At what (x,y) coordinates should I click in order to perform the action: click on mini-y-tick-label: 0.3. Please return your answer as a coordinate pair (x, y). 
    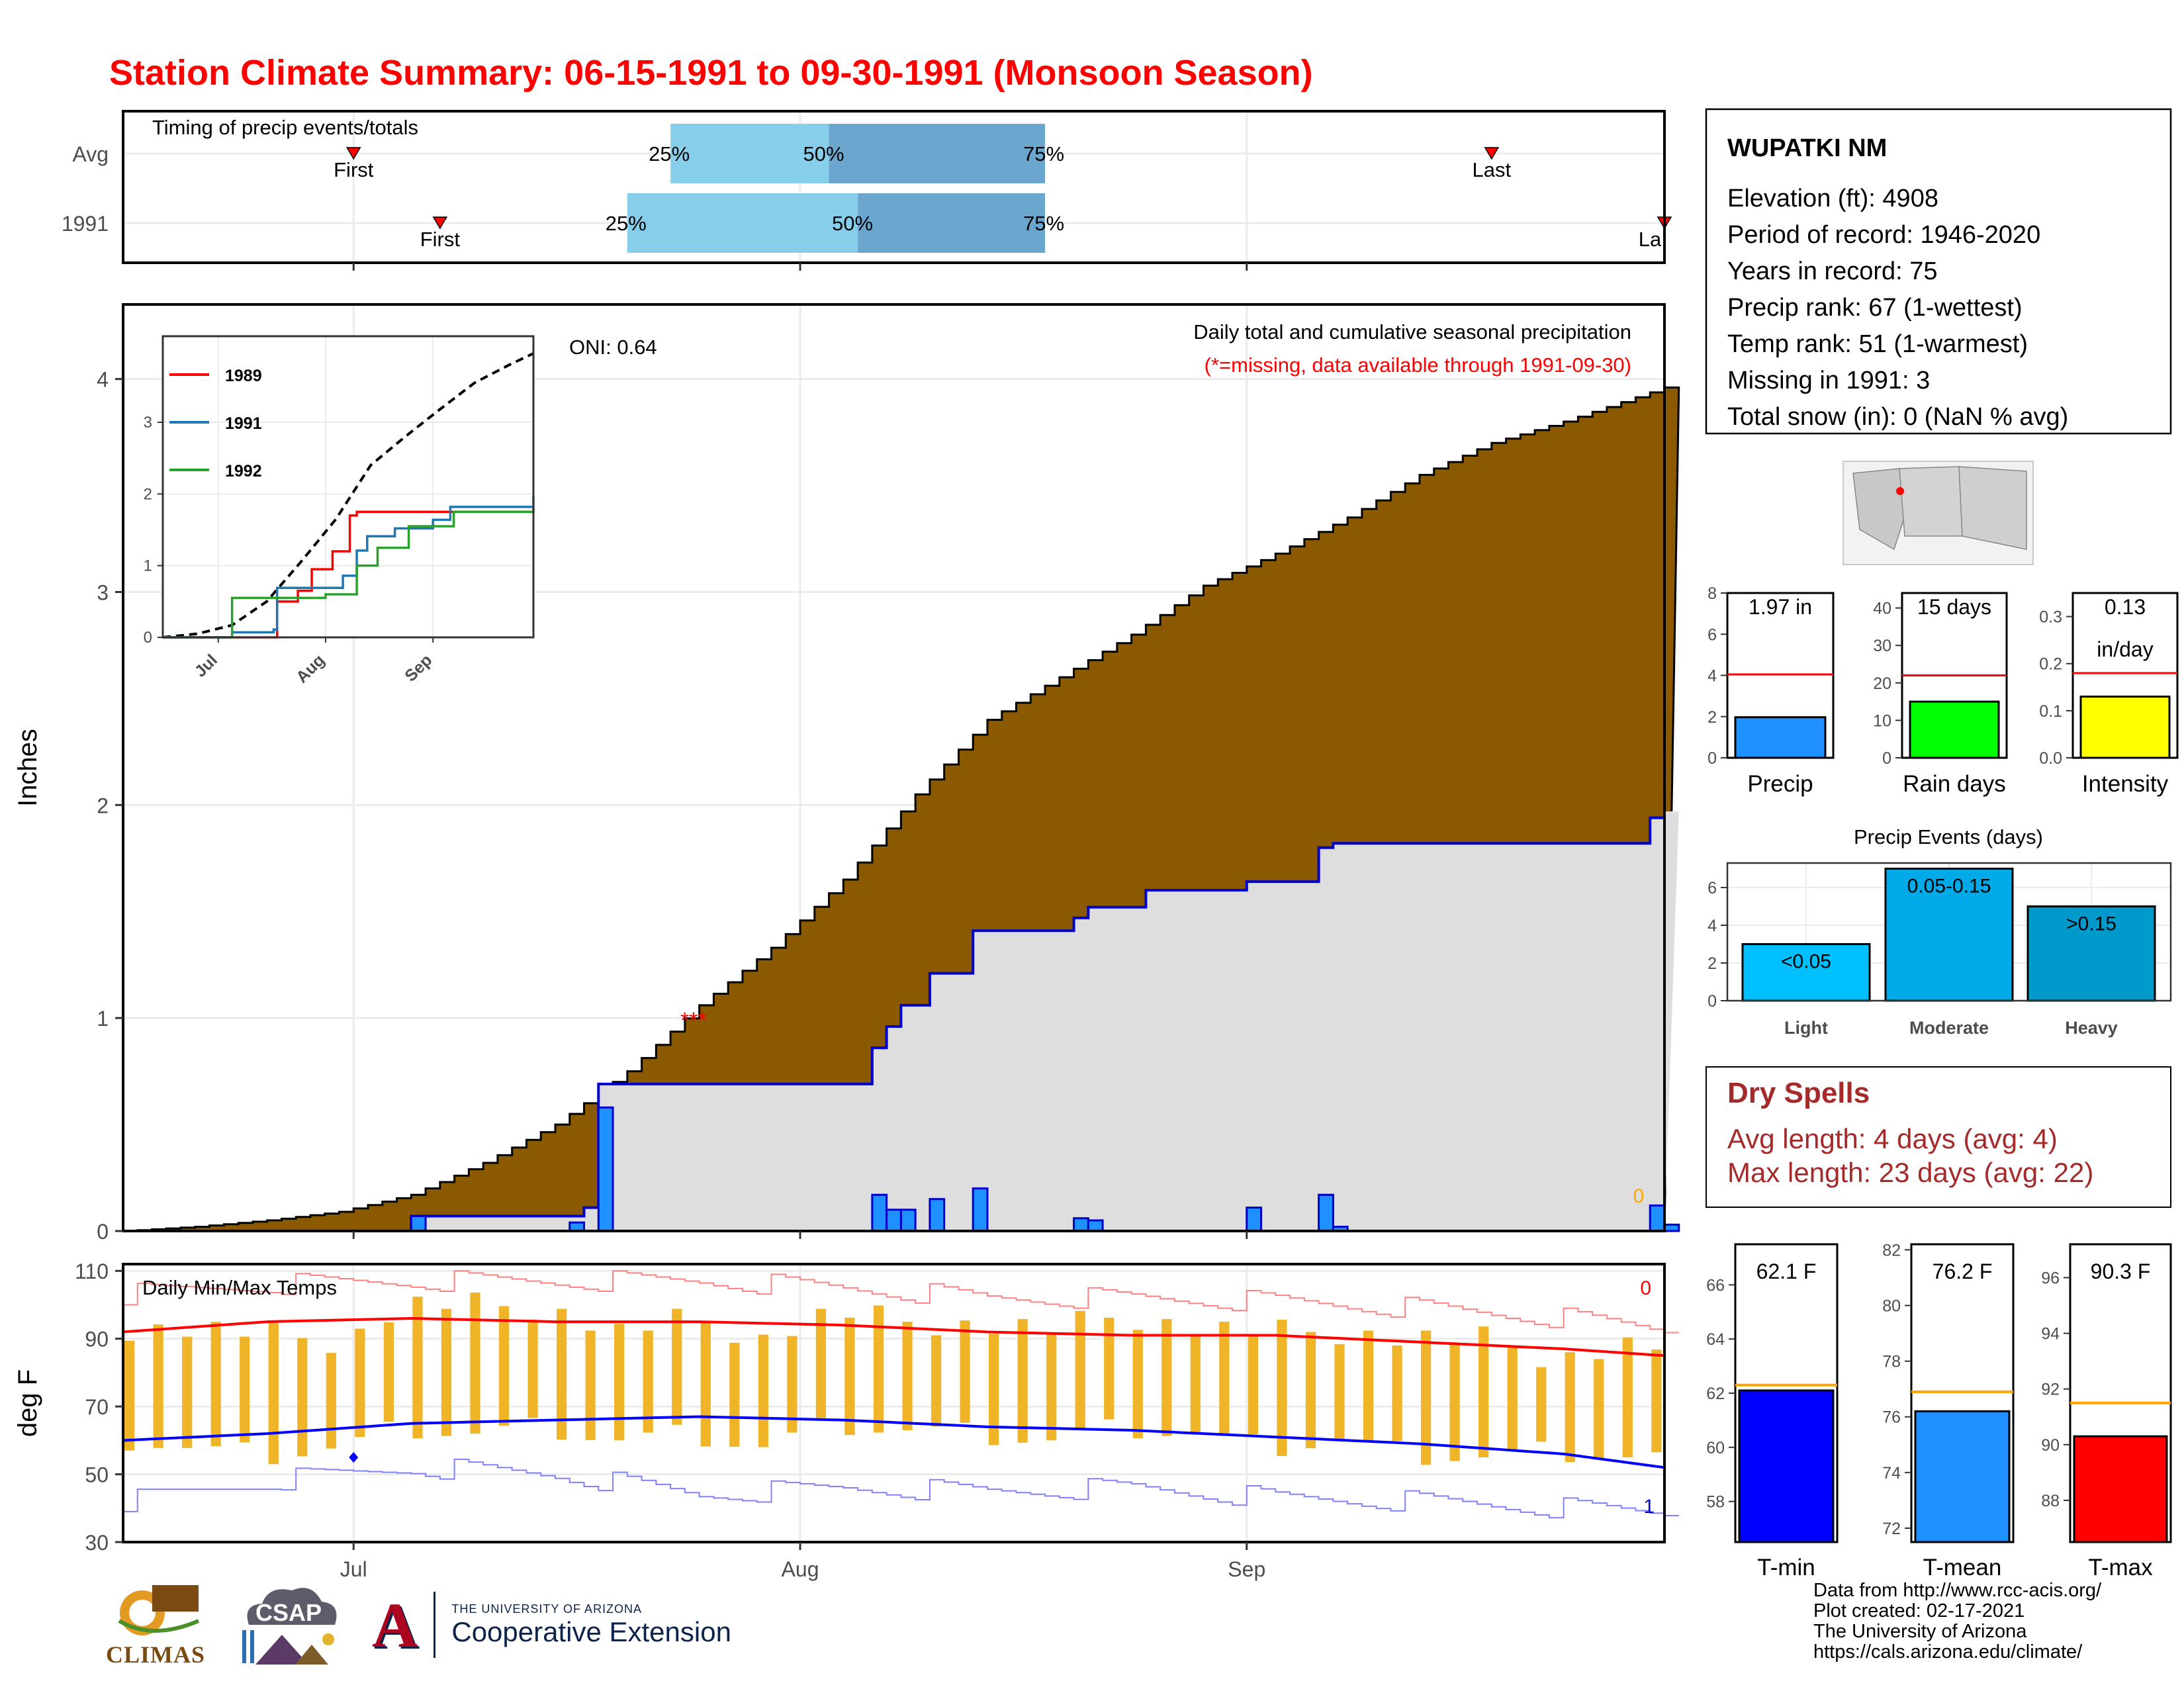
    Looking at the image, I should click on (2050, 617).